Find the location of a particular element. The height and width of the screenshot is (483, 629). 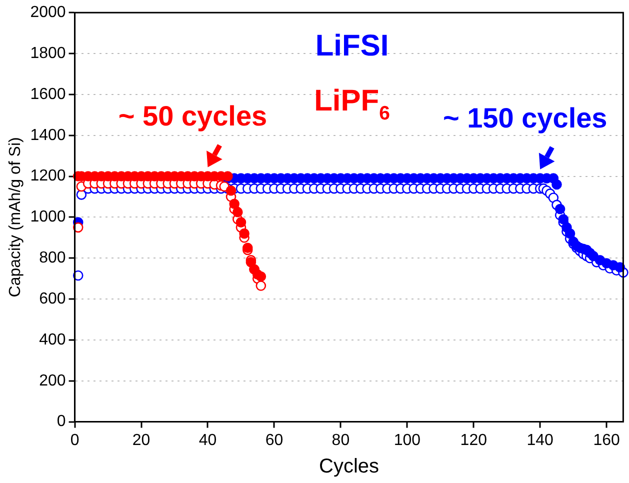

y-tick-label: 600 is located at coordinates (52, 299).